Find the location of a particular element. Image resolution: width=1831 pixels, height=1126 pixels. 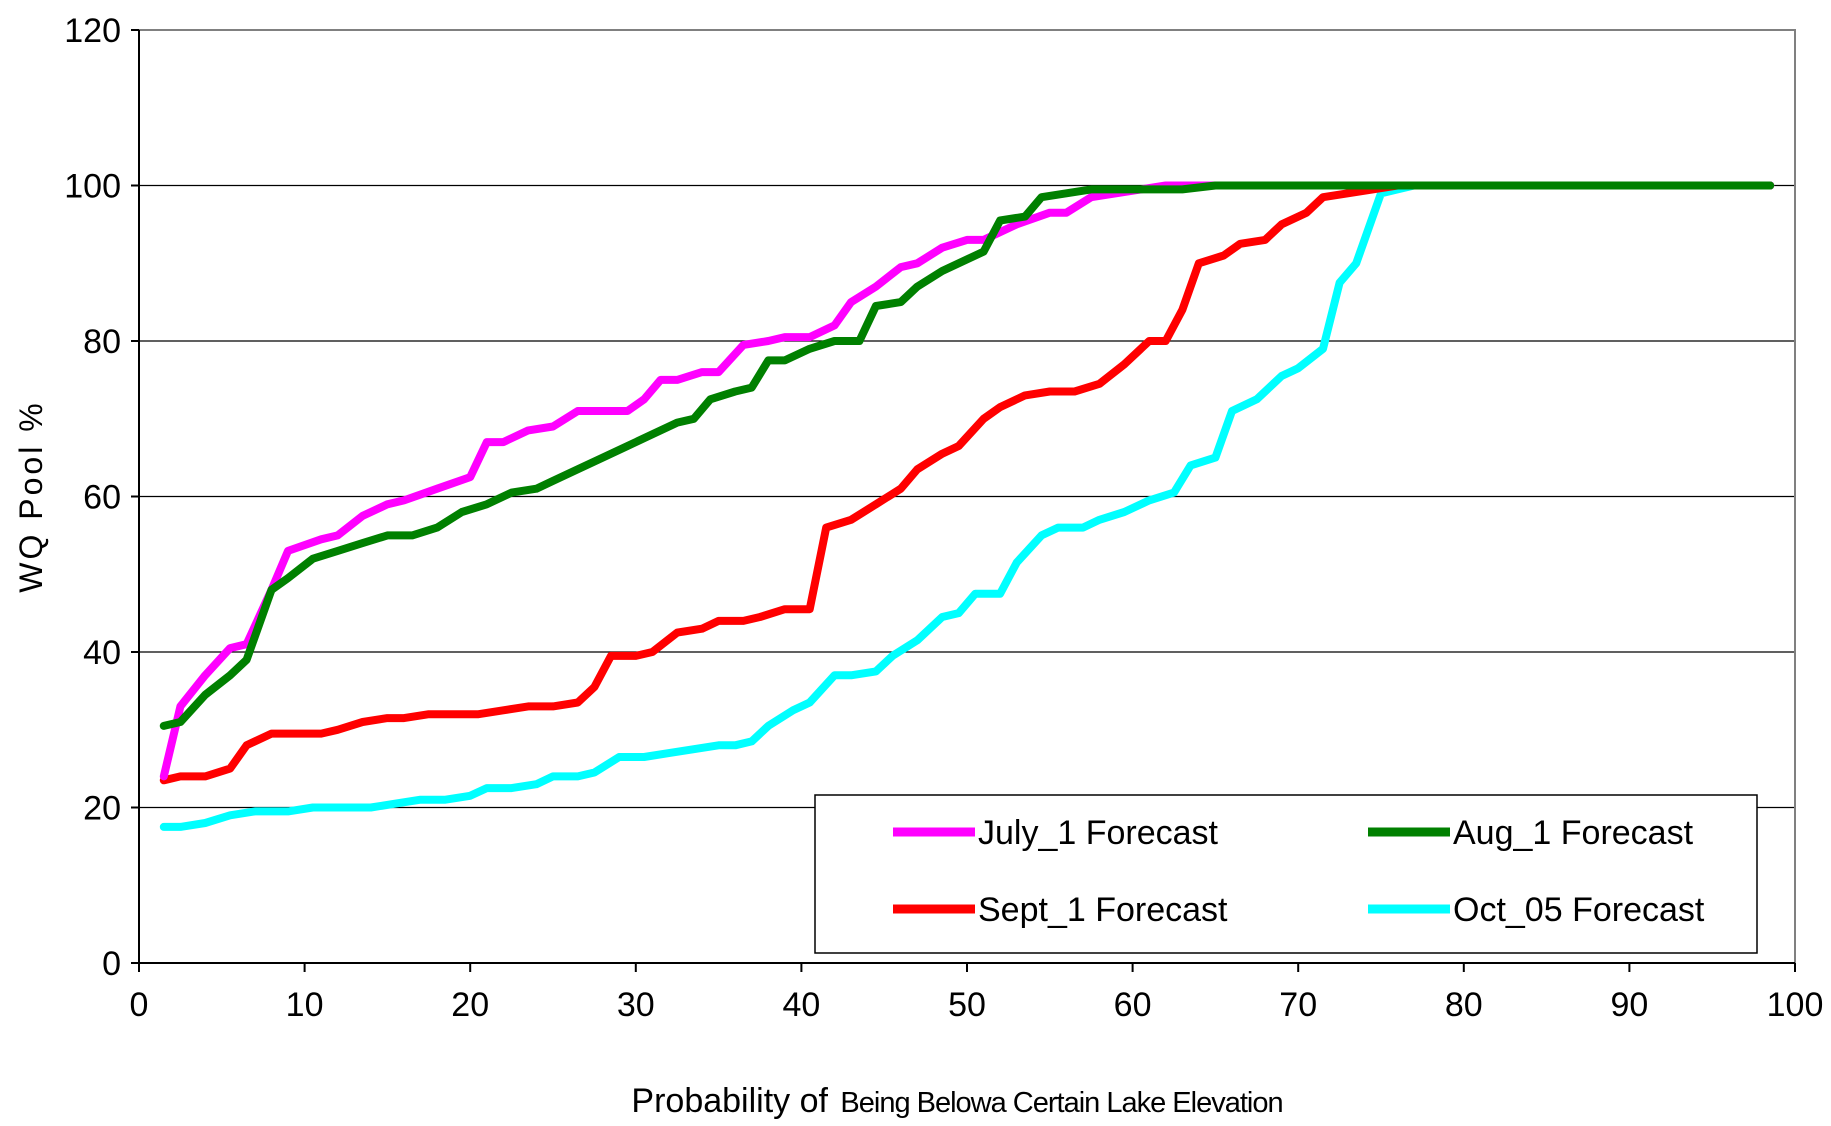

legend-label-sept: Sept_1 Forecast is located at coordinates (1103, 910).